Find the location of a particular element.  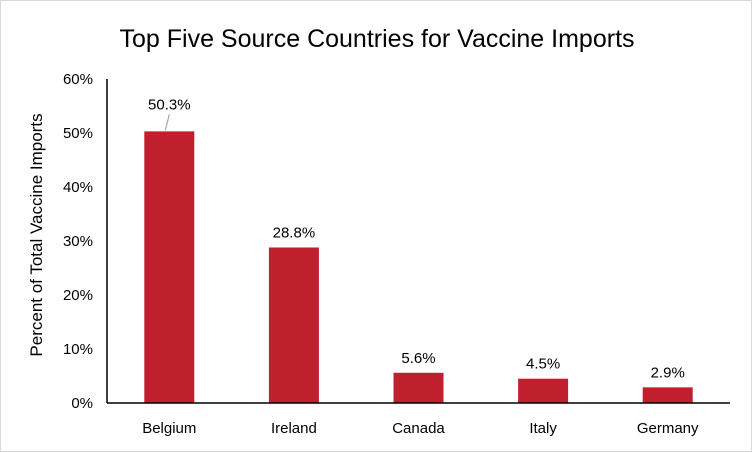

y-tick-label: 30% is located at coordinates (78, 241).